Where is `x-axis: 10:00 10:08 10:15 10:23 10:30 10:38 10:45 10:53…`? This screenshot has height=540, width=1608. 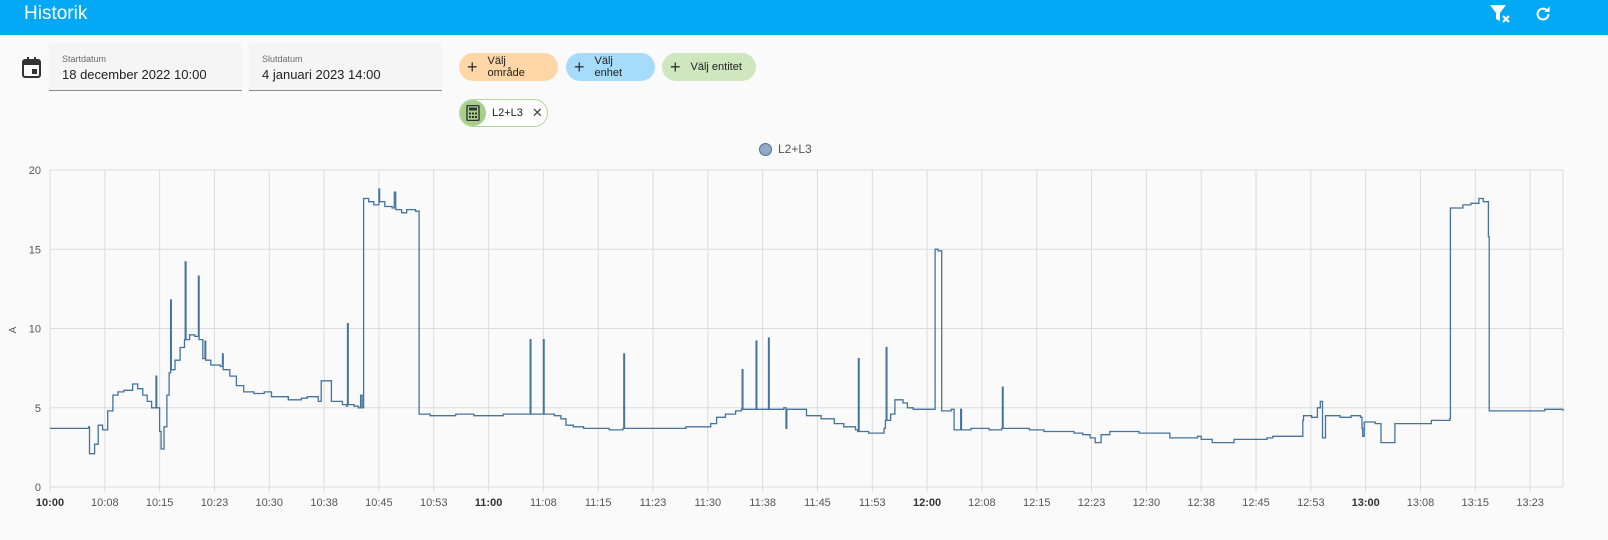
x-axis: 10:00 10:08 10:15 10:23 10:30 10:38 10:45 10:53… is located at coordinates (790, 503).